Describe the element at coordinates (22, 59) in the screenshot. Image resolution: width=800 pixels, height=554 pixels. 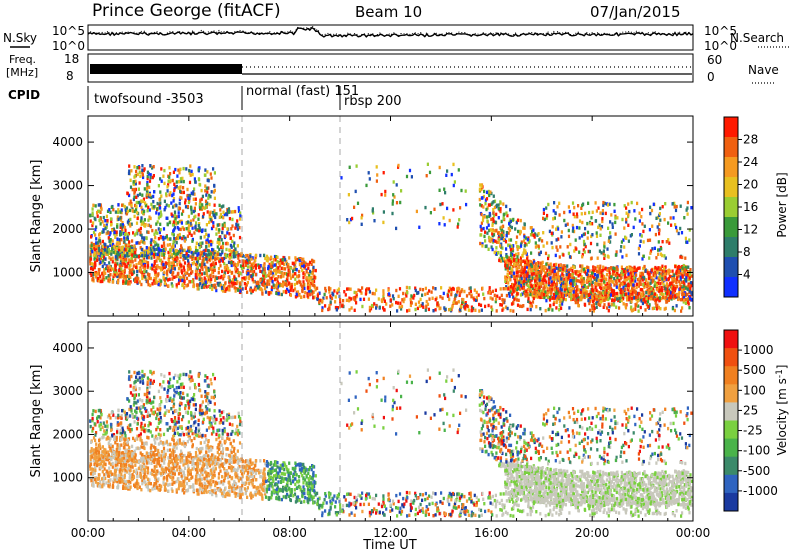
I see `freq-label: Freq.` at that location.